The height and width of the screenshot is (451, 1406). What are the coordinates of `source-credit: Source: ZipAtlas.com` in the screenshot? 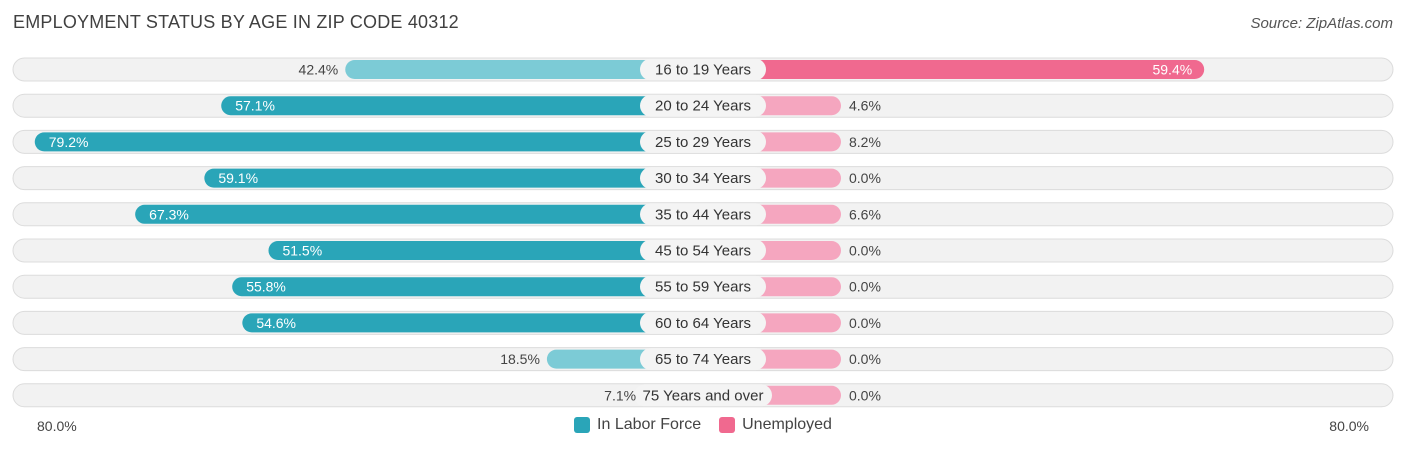 It's located at (1321, 23).